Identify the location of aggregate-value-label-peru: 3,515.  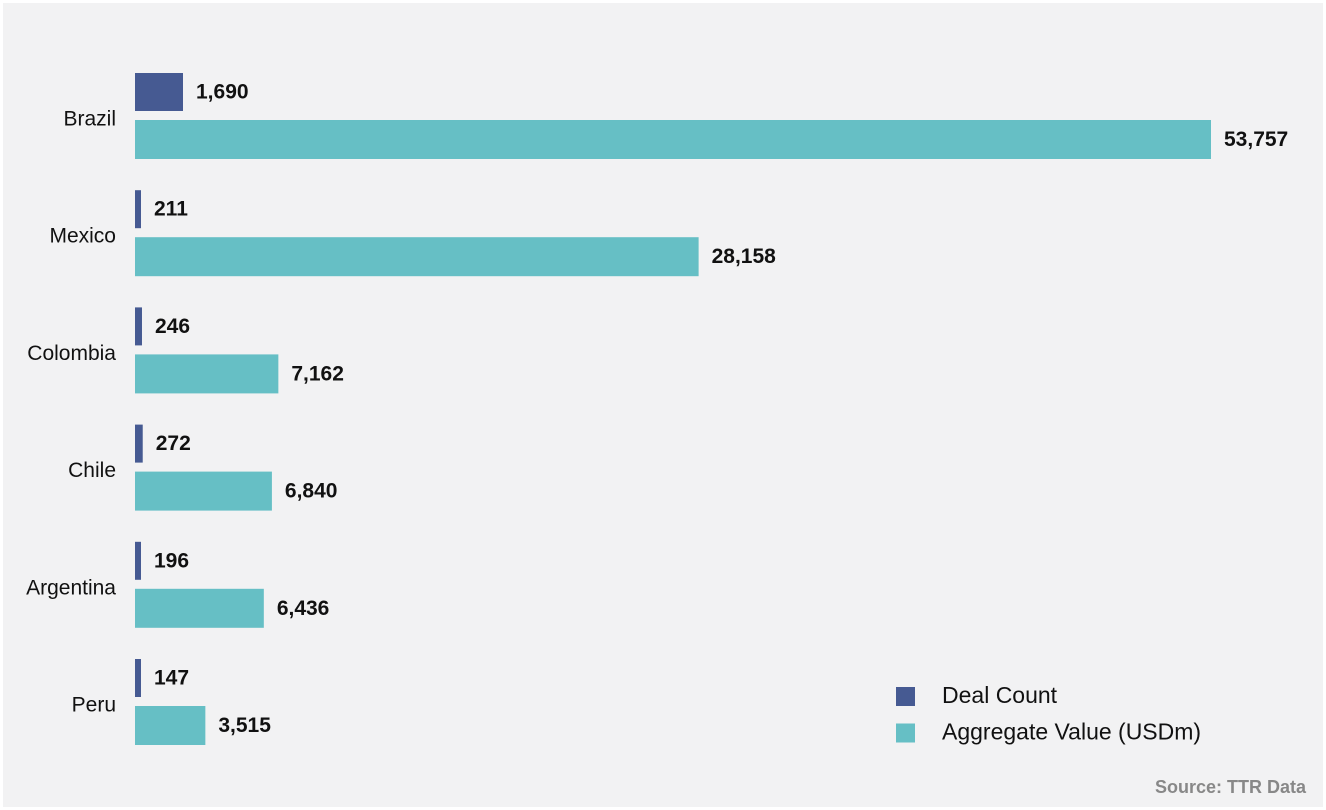
(244, 725).